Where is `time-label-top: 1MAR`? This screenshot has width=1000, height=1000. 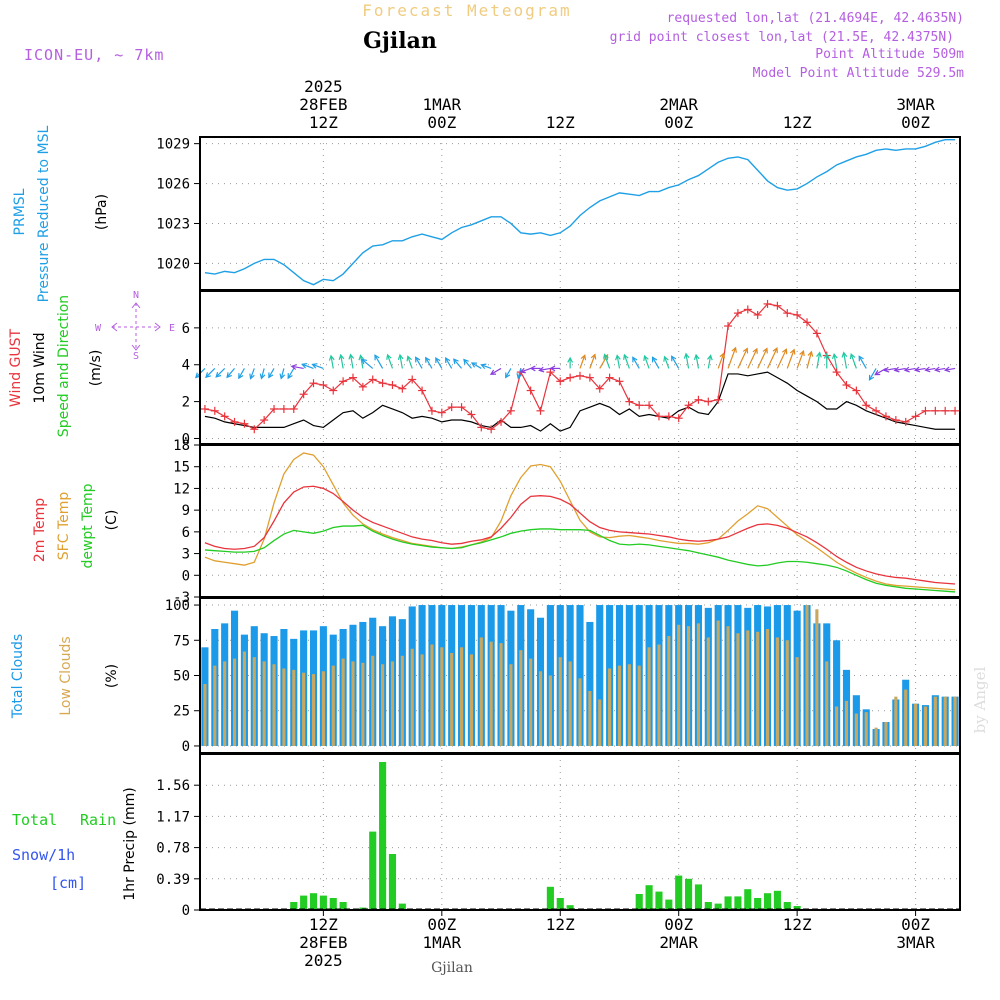
time-label-top: 1MAR is located at coordinates (442, 104).